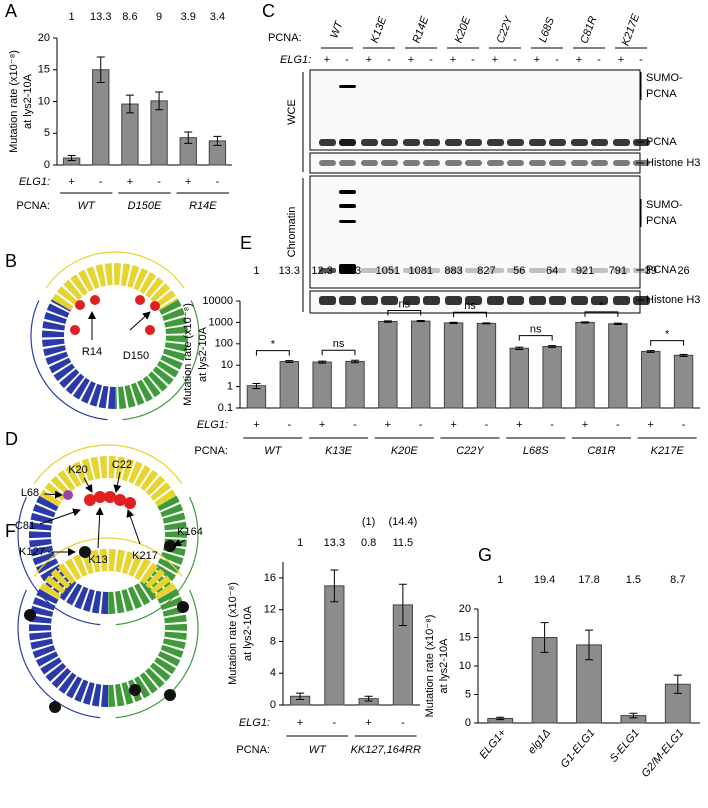 Image resolution: width=708 pixels, height=808 pixels. Describe the element at coordinates (217, 17) in the screenshot. I see `value-annotation: 3.4` at that location.